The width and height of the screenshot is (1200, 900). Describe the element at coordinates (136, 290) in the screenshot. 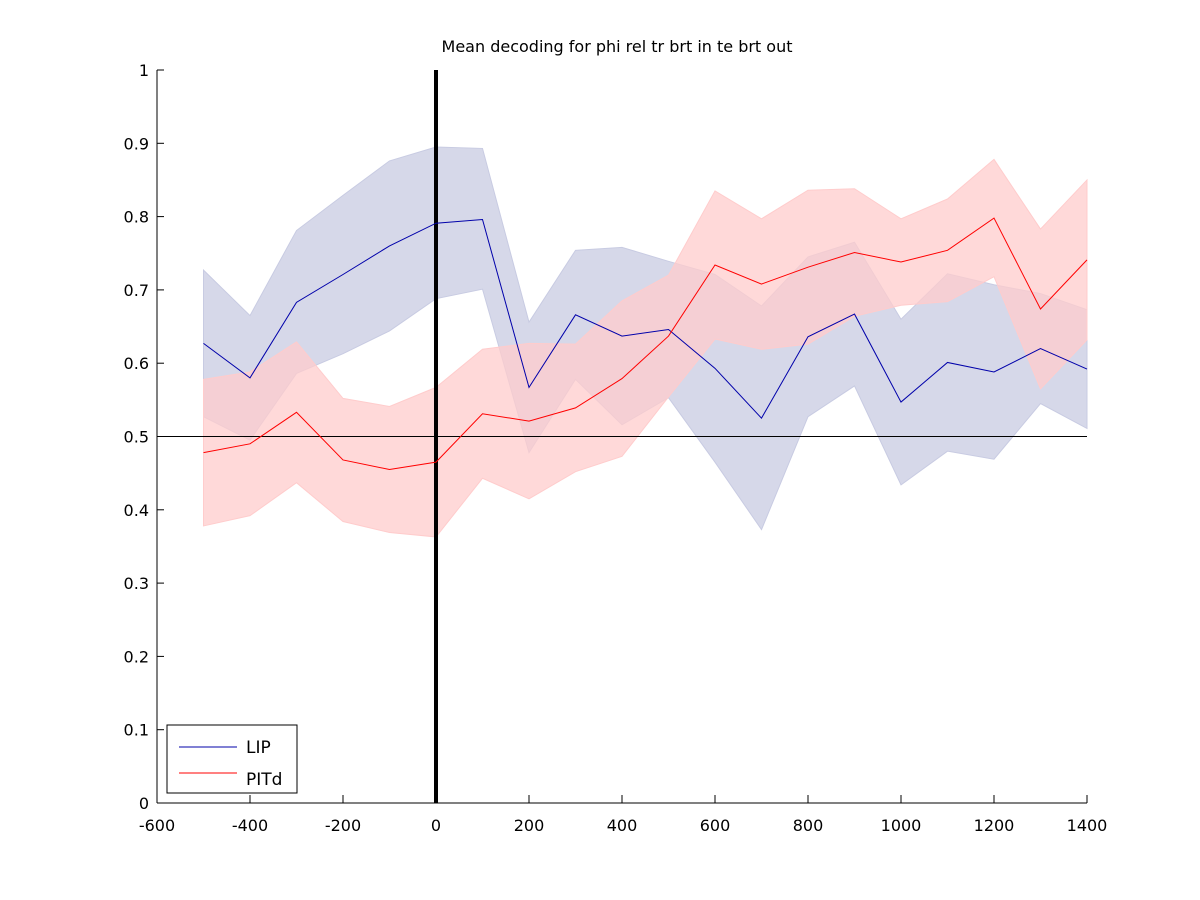

I see `y-tick-label: 0.7` at that location.